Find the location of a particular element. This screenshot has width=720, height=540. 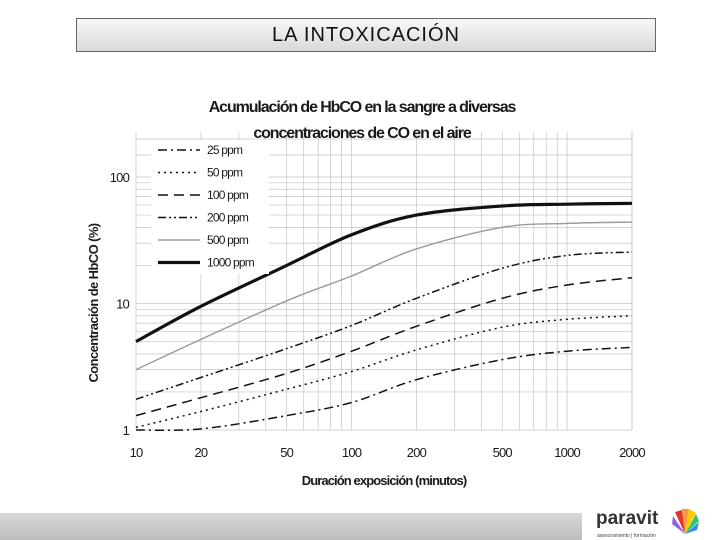

series-line-50-ppm is located at coordinates (384, 372).